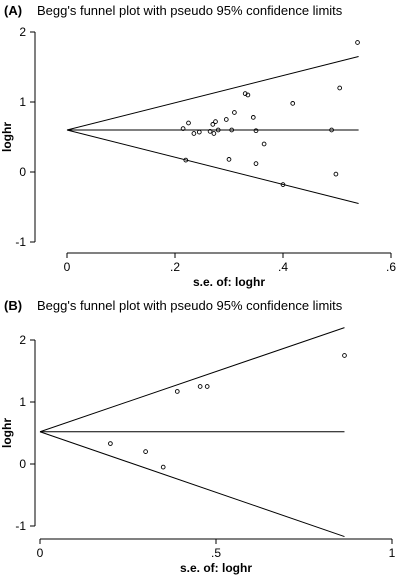 The width and height of the screenshot is (400, 587). What do you see at coordinates (13, 10) in the screenshot?
I see `panel-label: (A)` at bounding box center [13, 10].